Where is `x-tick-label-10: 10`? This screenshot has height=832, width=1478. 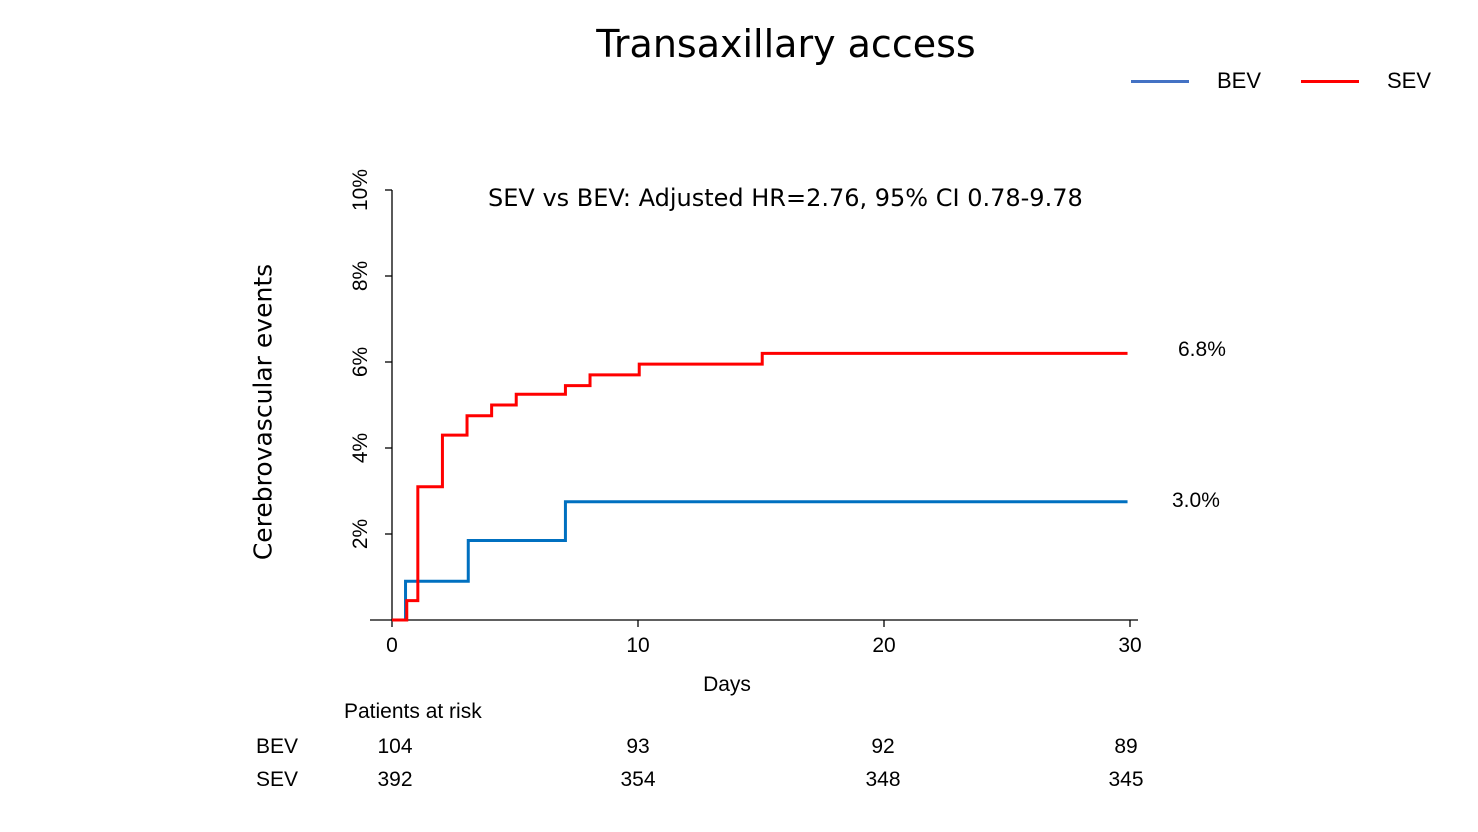 x-tick-label-10: 10 is located at coordinates (637, 645).